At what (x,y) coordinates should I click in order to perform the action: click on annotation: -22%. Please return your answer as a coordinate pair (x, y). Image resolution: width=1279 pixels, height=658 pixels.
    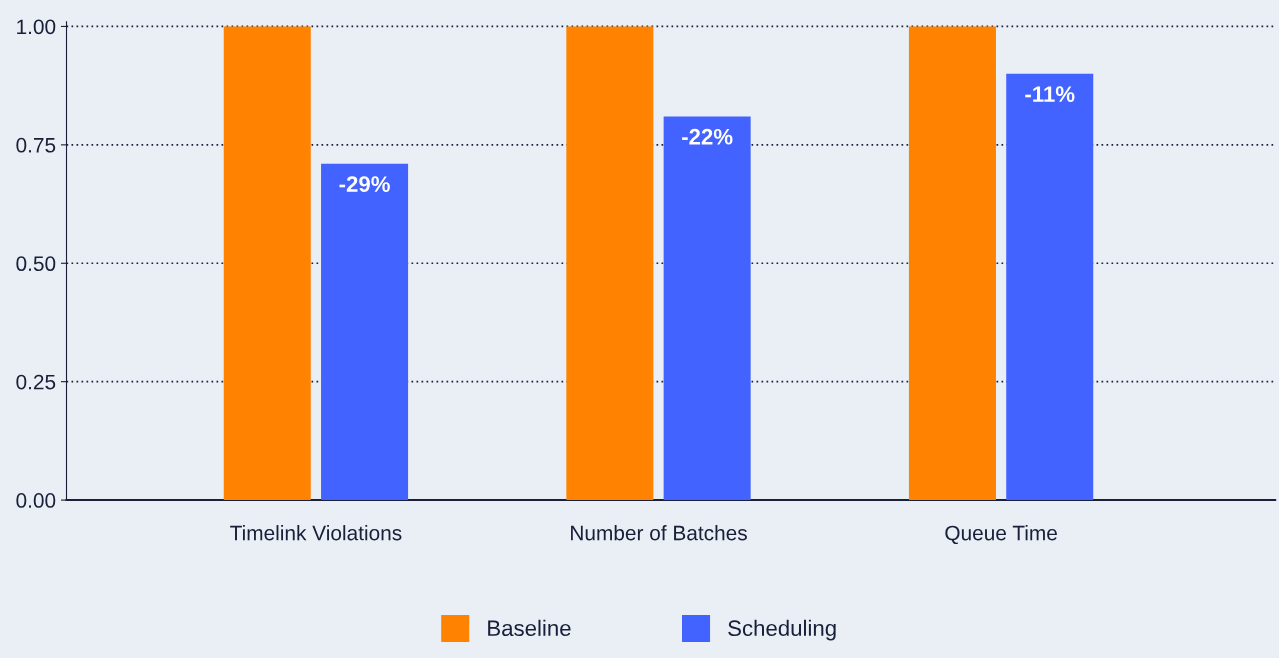
    Looking at the image, I should click on (707, 136).